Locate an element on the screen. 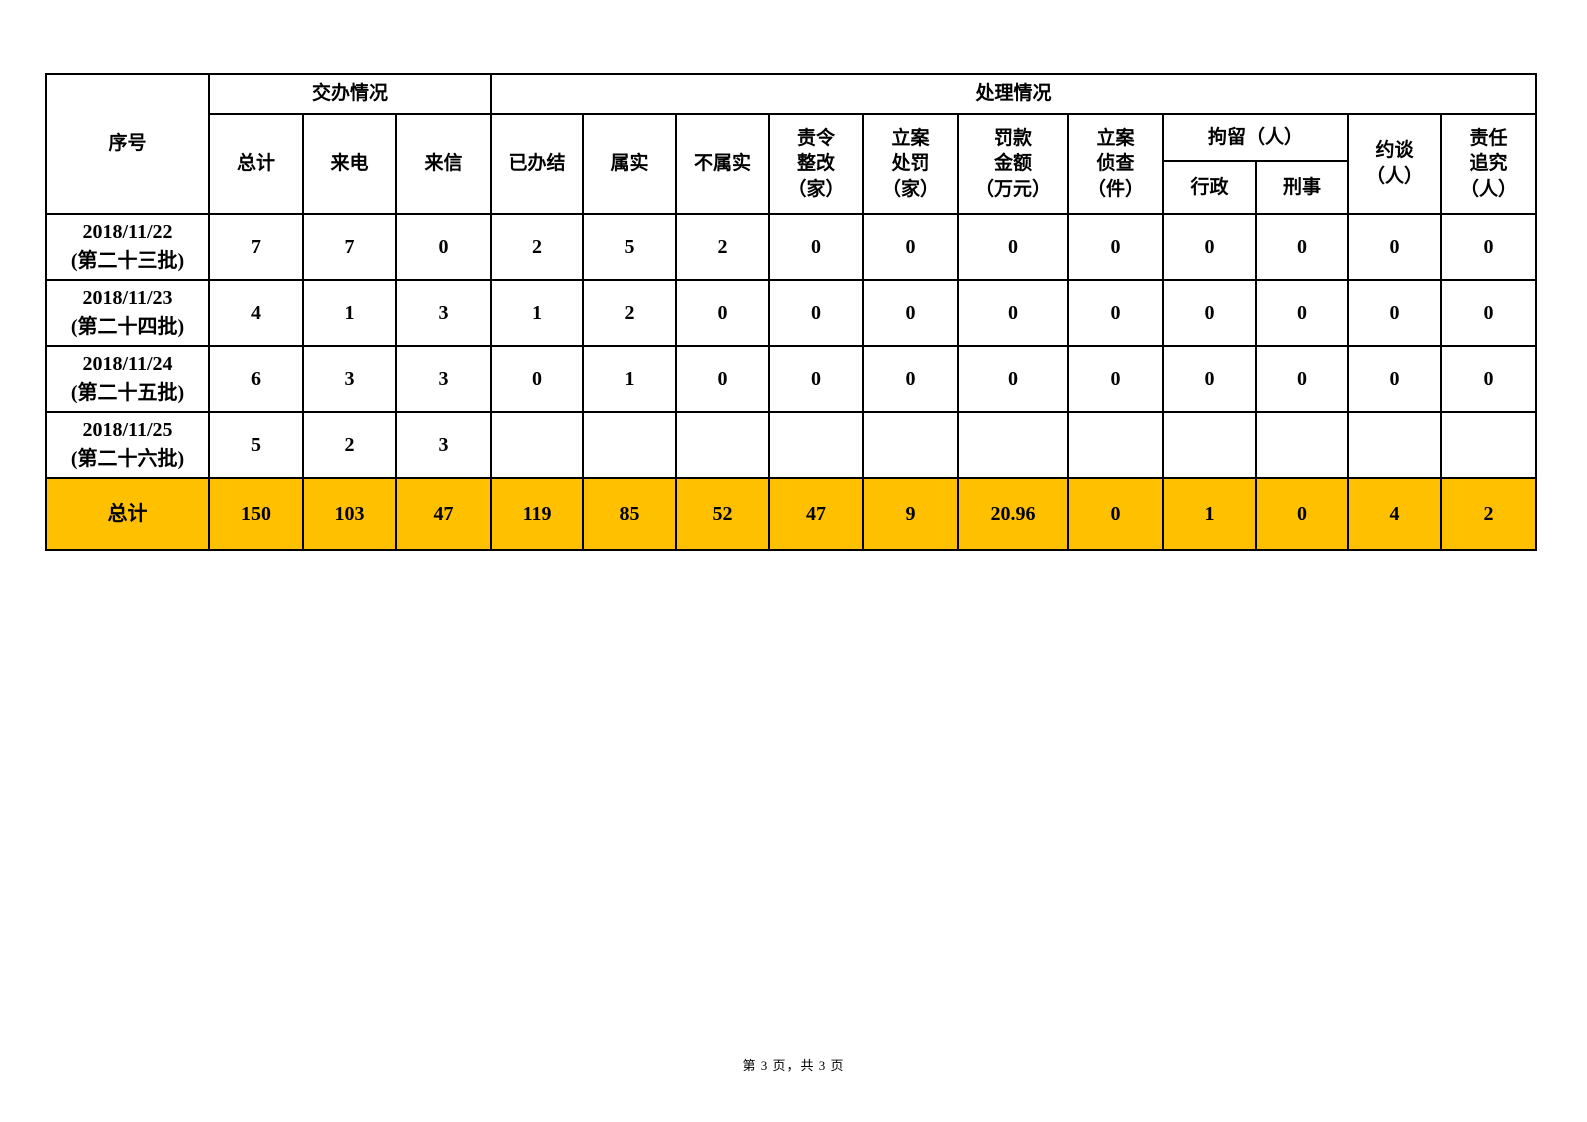 The width and height of the screenshot is (1587, 1122). total-cell: 20.96 is located at coordinates (1013, 514).